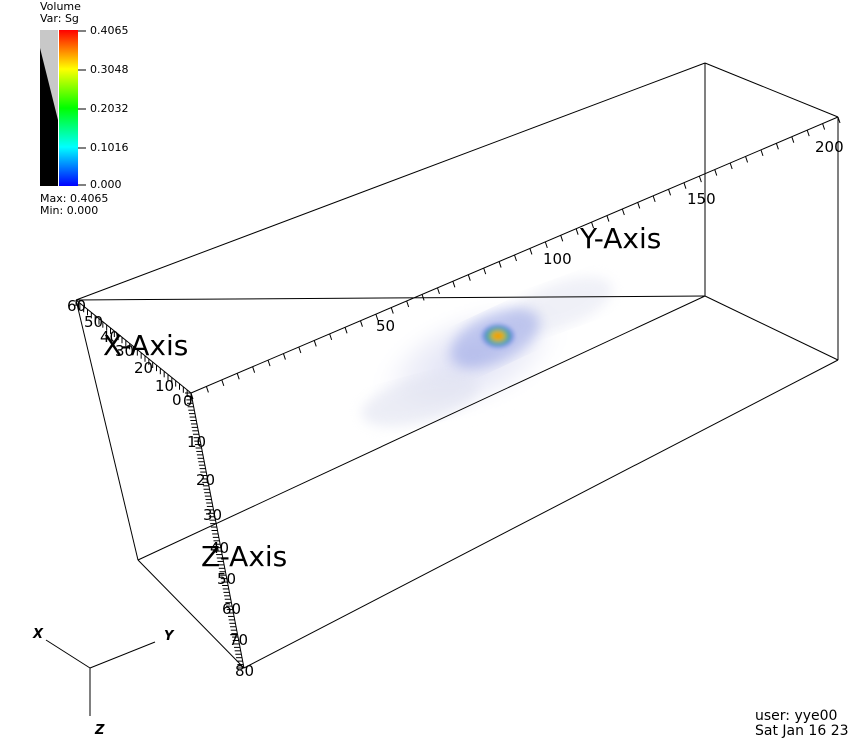 The image size is (855, 739). I want to click on x-axis-ticks, so click(133, 349).